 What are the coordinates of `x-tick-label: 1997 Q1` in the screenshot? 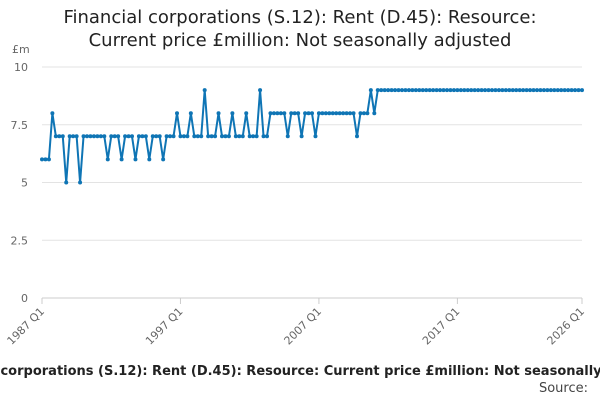 It's located at (164, 326).